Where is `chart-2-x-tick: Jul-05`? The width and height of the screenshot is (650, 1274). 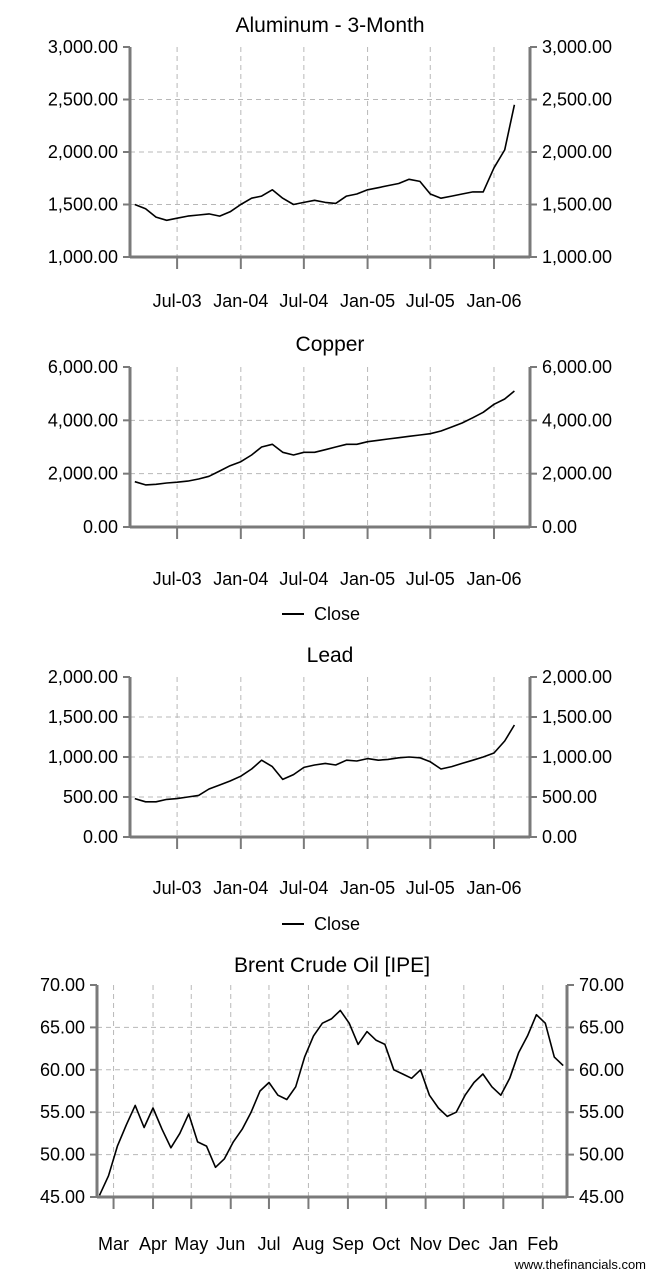
chart-2-x-tick: Jul-05 is located at coordinates (430, 579).